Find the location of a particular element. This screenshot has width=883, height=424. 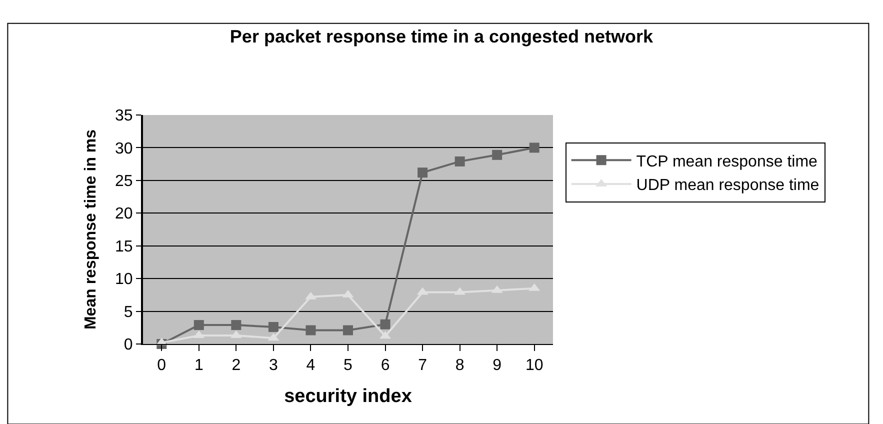

x-tick-label: 1 is located at coordinates (199, 365).